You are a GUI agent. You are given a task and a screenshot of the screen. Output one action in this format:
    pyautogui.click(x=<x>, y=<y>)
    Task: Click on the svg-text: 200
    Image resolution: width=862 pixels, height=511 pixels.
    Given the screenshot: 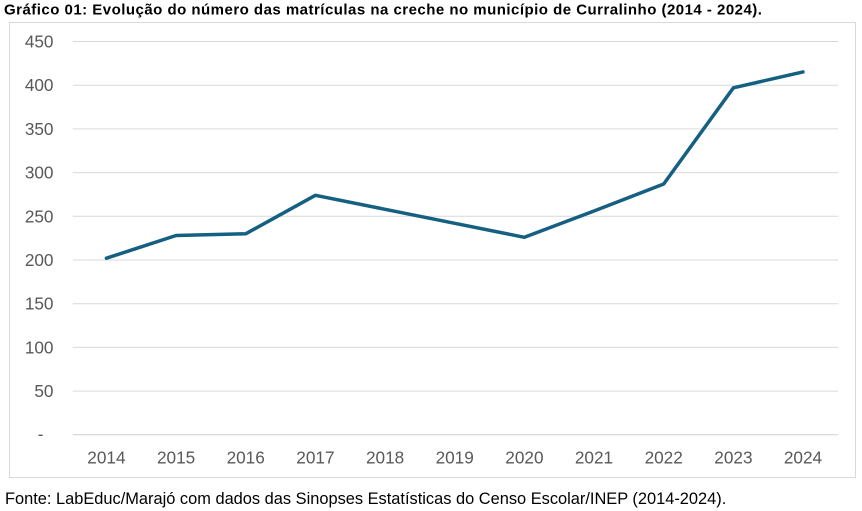 What is the action you would take?
    pyautogui.click(x=39, y=260)
    